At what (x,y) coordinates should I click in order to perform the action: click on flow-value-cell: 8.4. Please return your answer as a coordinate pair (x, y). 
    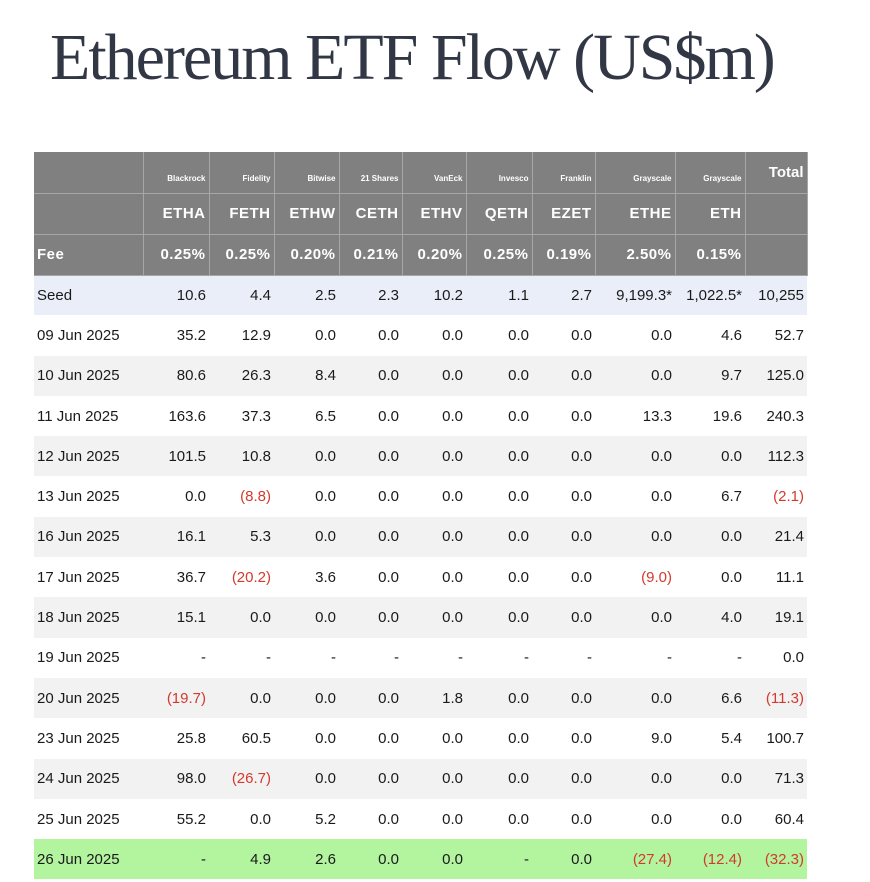
    Looking at the image, I should click on (306, 375).